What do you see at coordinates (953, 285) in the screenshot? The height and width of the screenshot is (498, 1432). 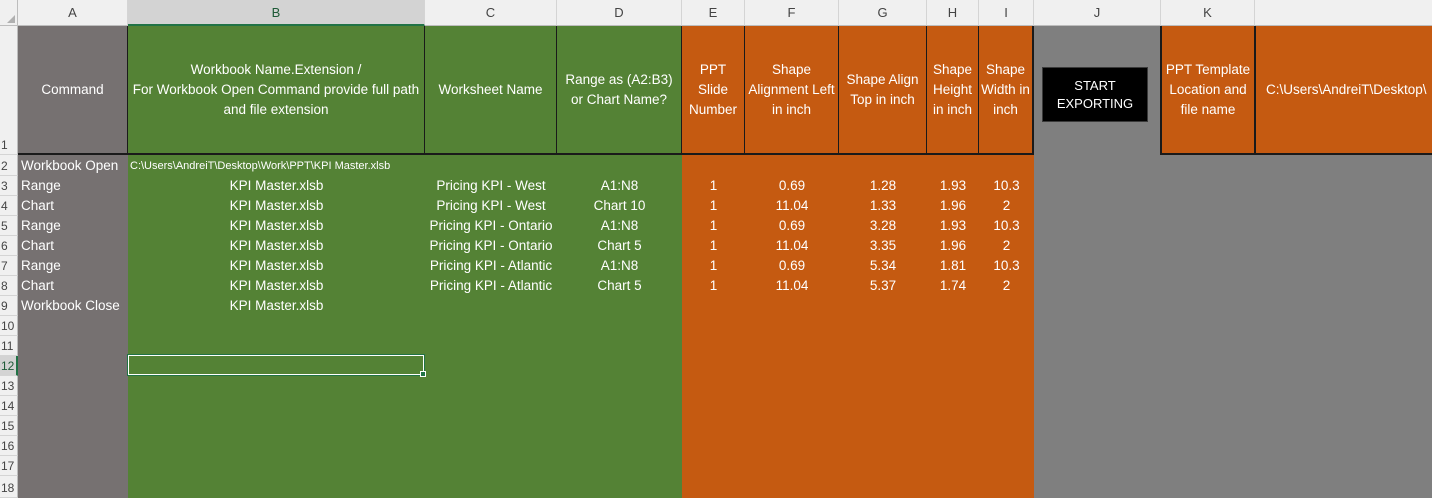 I see `cell-height: 1.74` at bounding box center [953, 285].